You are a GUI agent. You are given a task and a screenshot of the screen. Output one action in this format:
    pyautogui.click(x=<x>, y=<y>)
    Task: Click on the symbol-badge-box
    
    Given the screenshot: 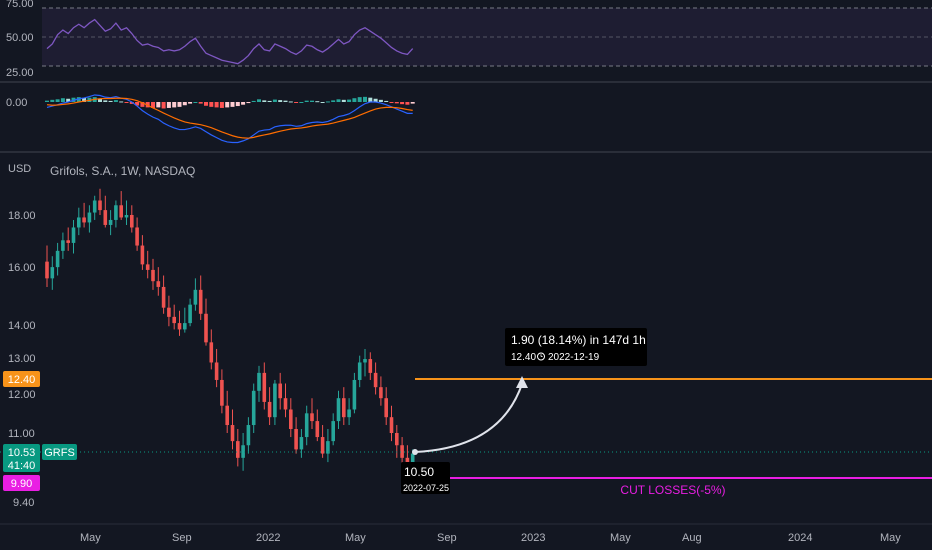 What is the action you would take?
    pyautogui.click(x=59, y=452)
    